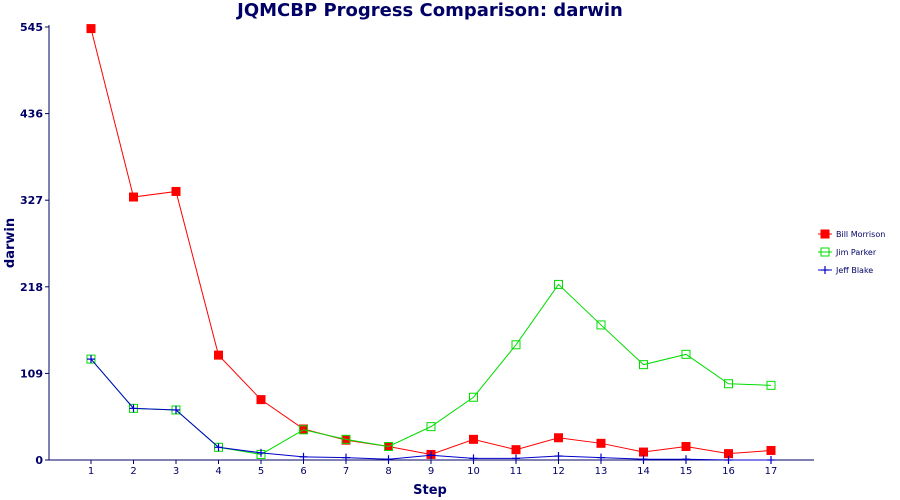 This screenshot has height=500, width=900. Describe the element at coordinates (771, 471) in the screenshot. I see `x-tick-label: 17` at that location.